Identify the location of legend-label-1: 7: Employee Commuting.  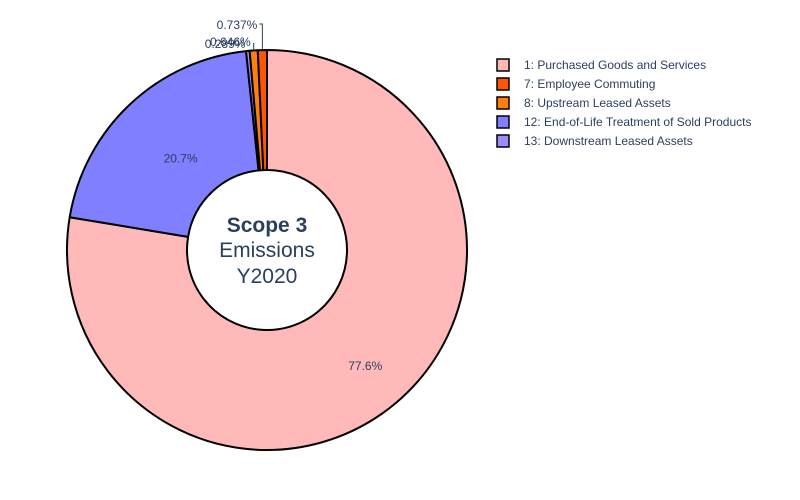
(589, 84).